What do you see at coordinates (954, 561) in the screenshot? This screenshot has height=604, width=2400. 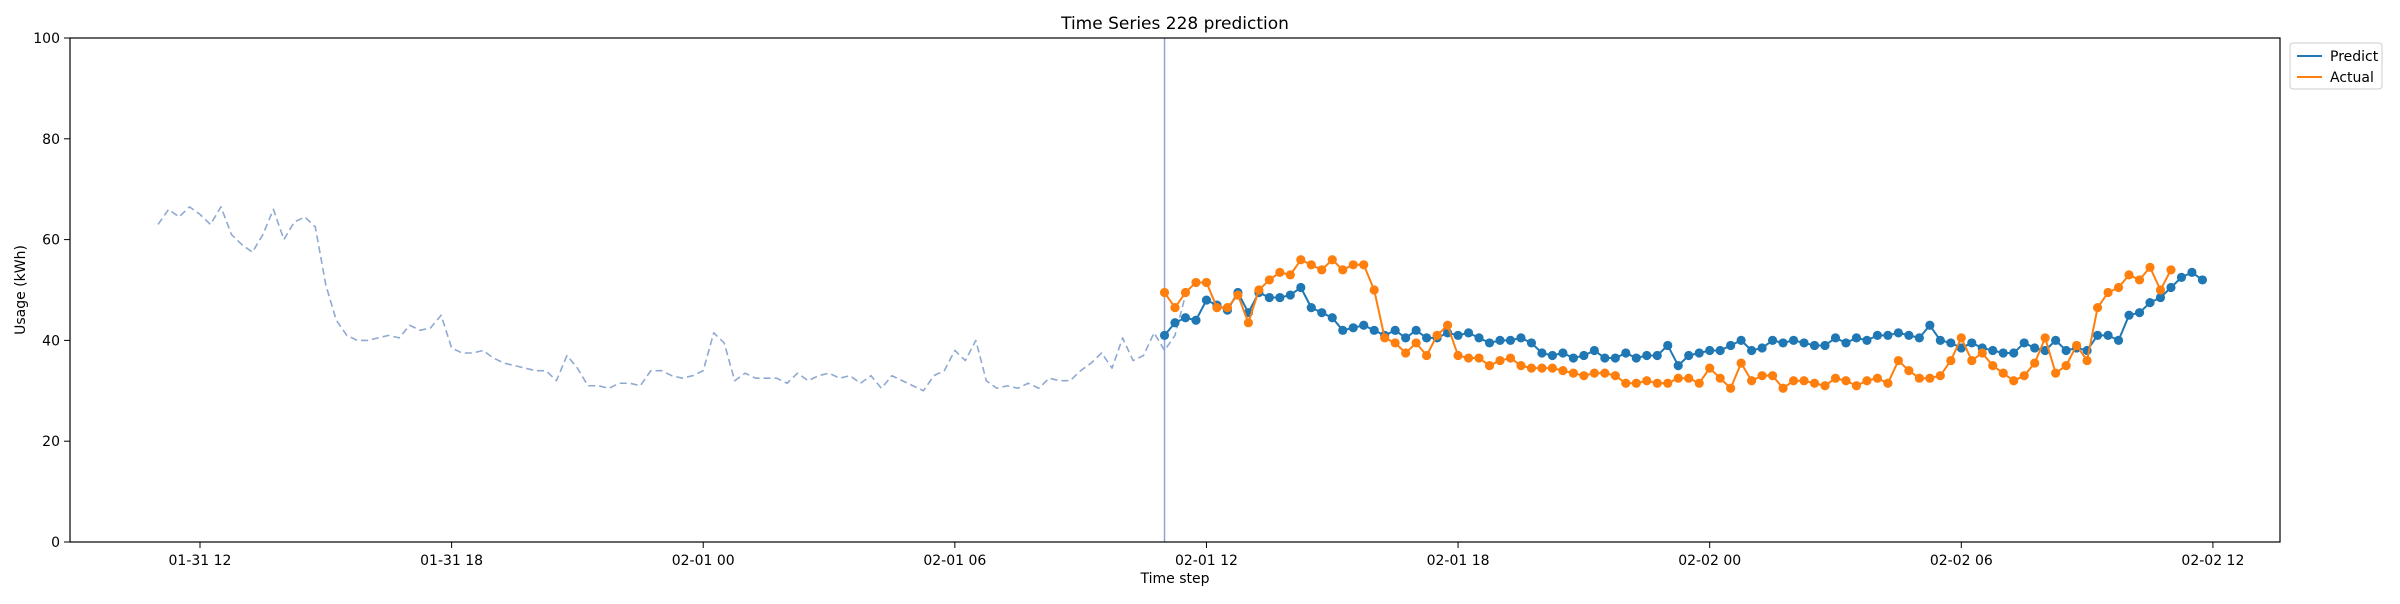 I see `x-tick-label: 02-01 06` at bounding box center [954, 561].